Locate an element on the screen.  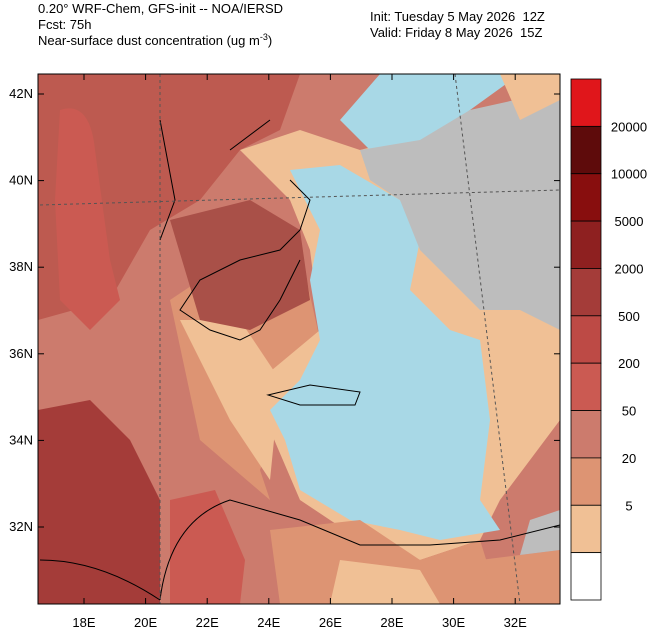
colorbar-label: 20 is located at coordinates (629, 458).